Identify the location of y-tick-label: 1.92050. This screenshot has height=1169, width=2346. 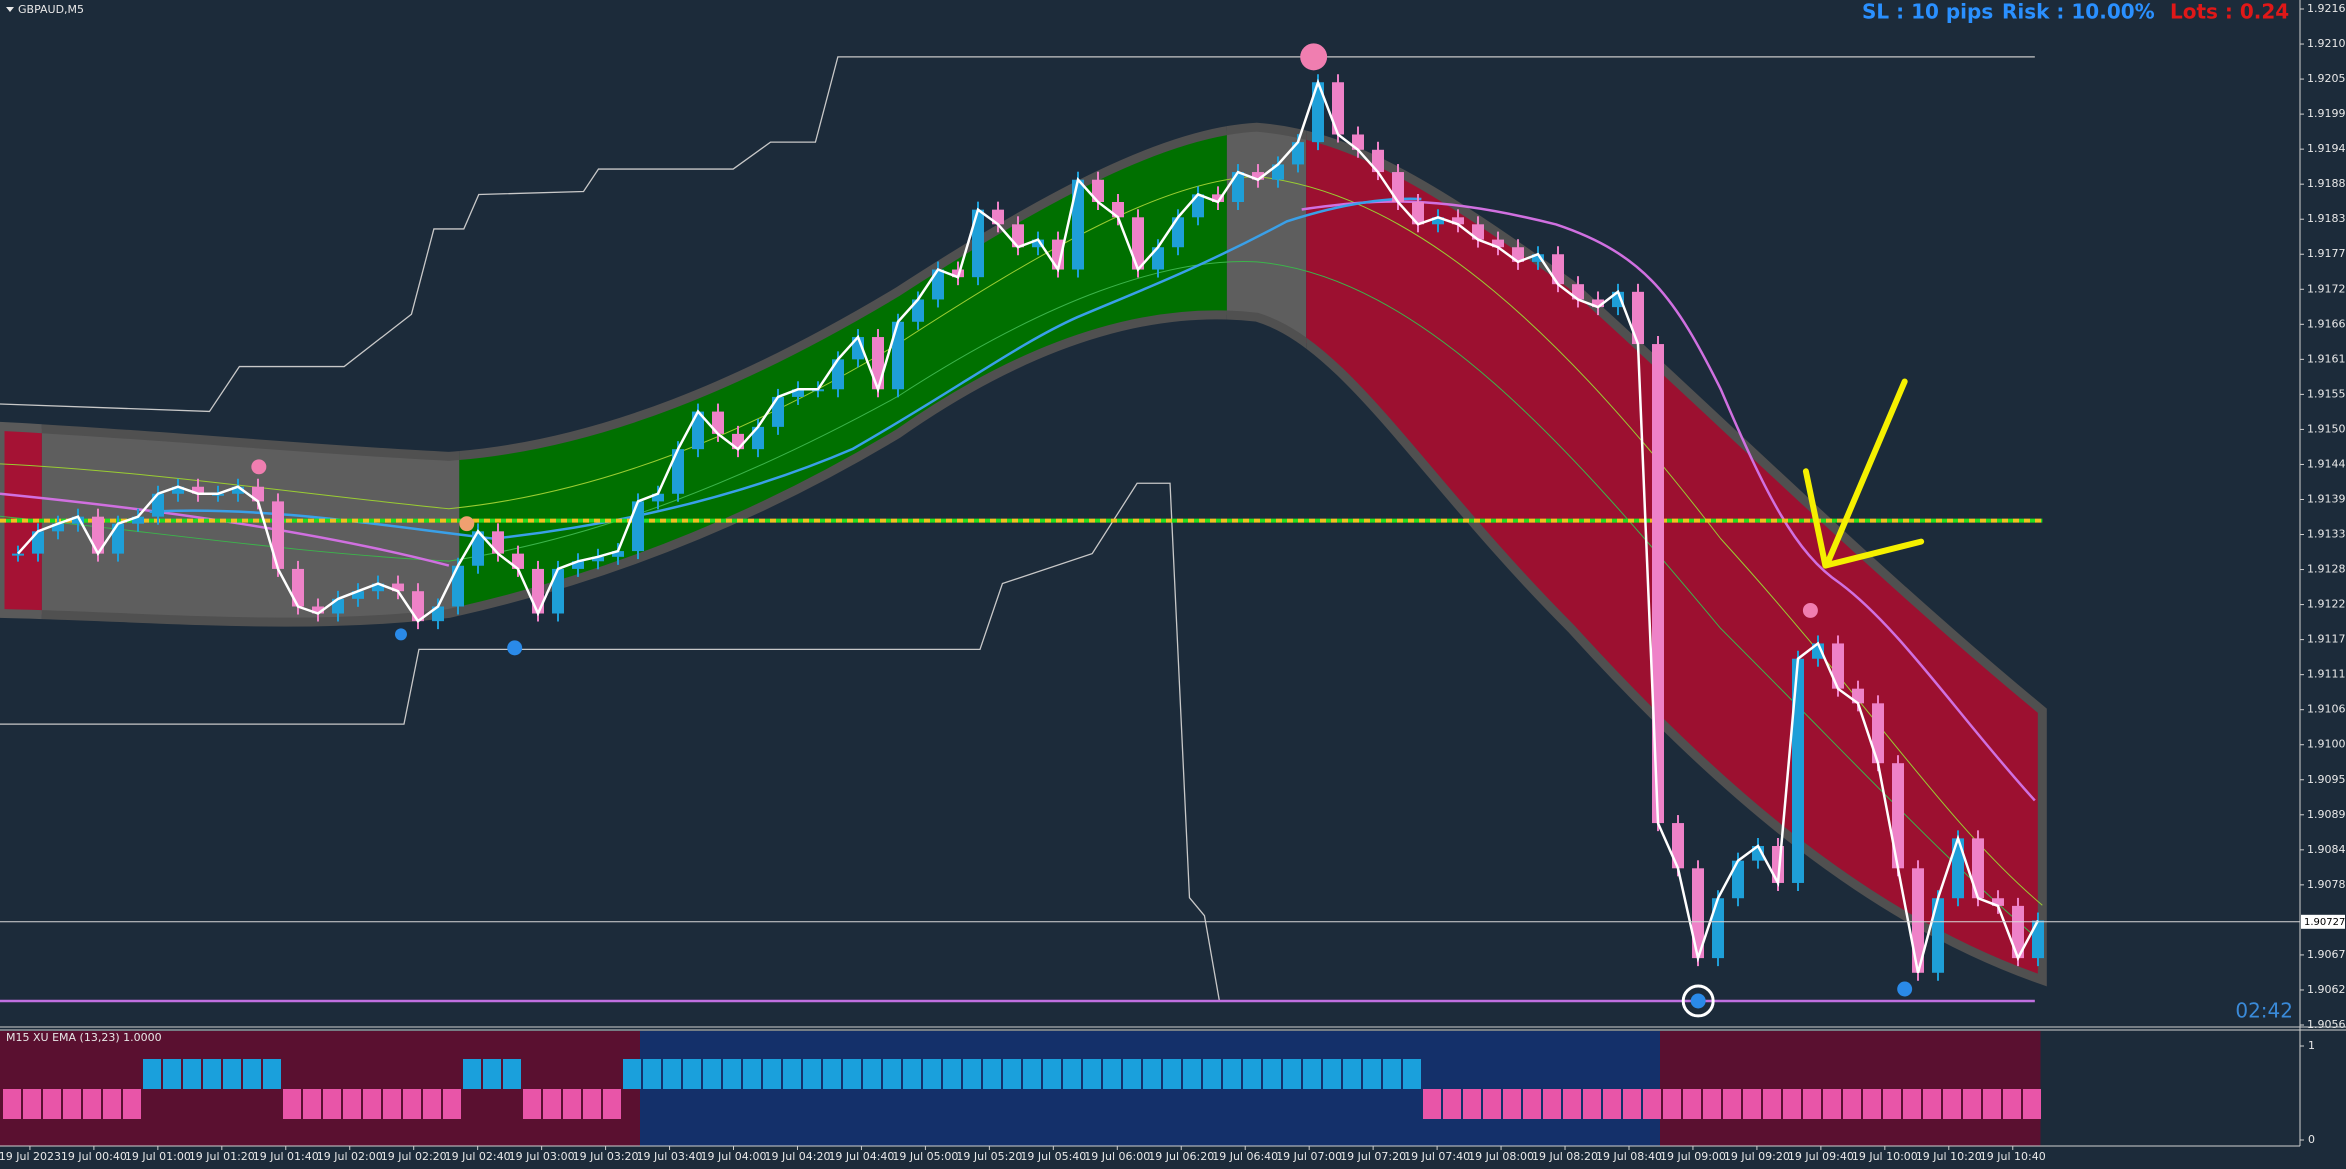
(2326, 78).